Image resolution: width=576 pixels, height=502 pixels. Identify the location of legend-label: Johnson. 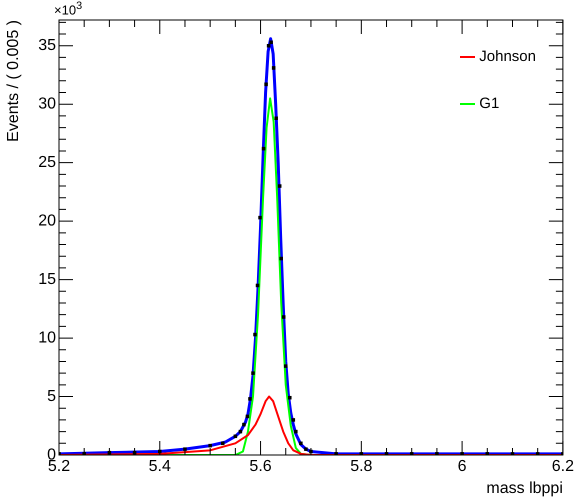
(507, 56).